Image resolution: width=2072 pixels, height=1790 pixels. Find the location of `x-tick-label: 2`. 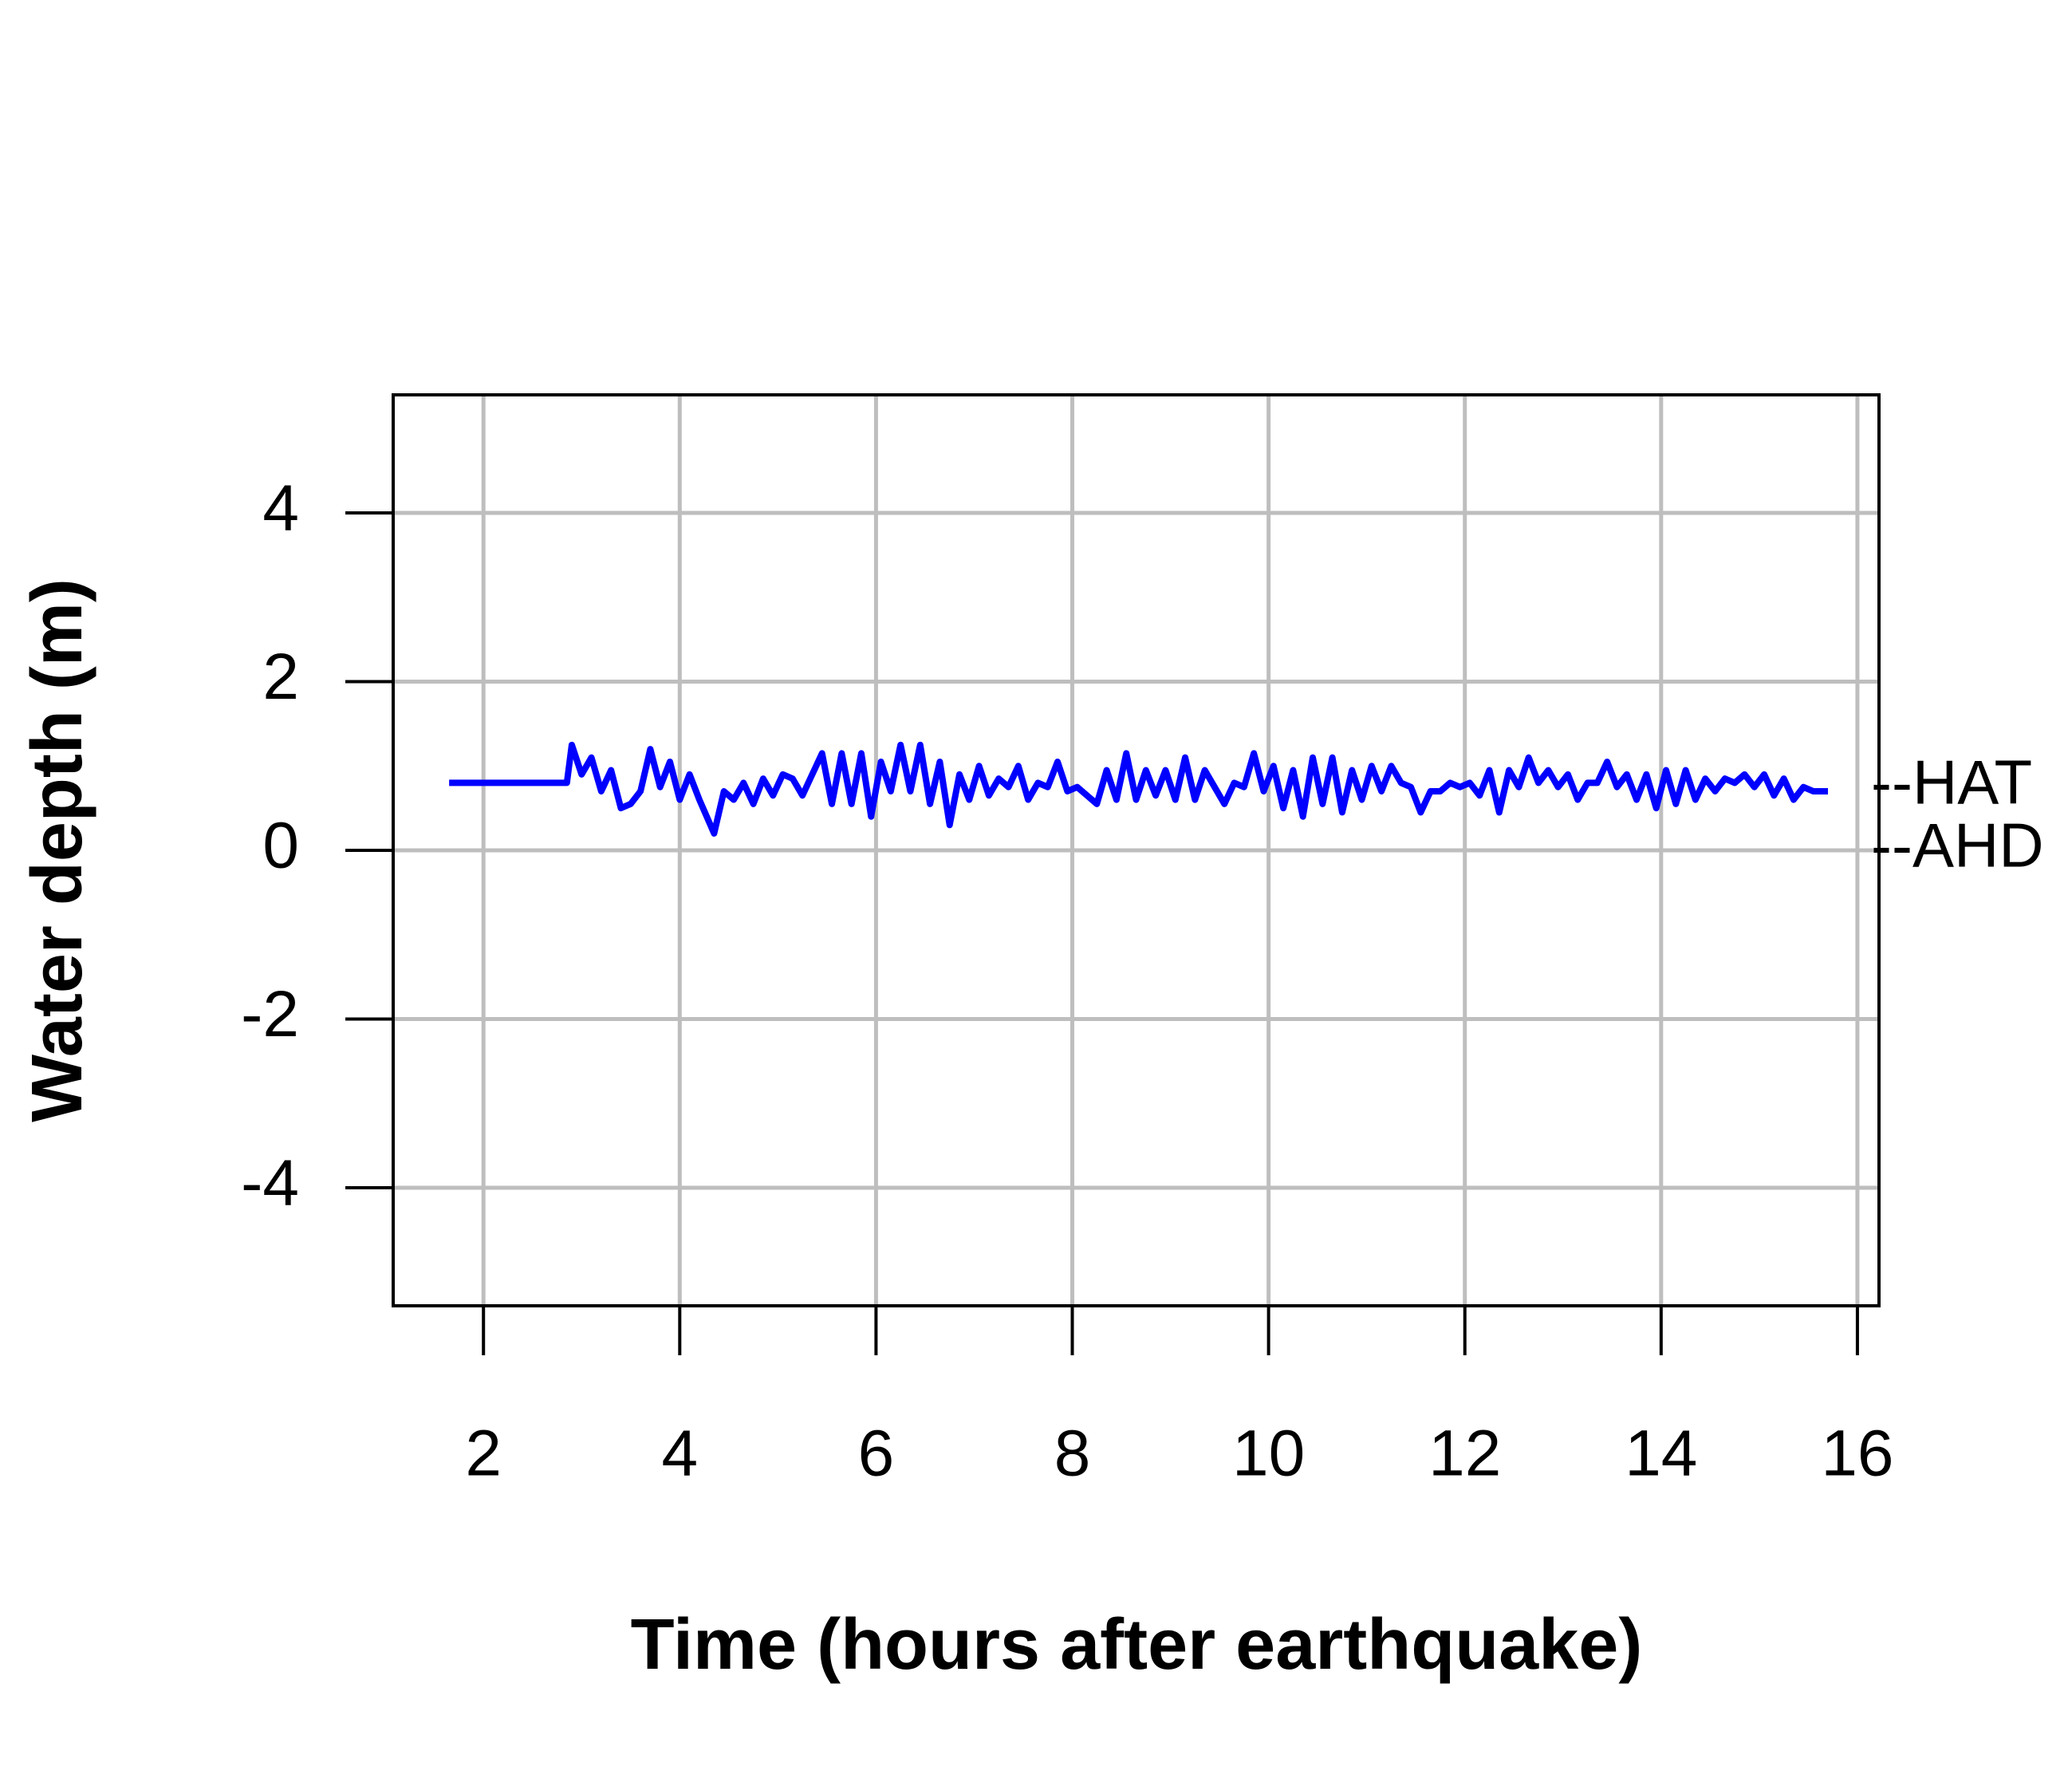

x-tick-label: 2 is located at coordinates (484, 1453).